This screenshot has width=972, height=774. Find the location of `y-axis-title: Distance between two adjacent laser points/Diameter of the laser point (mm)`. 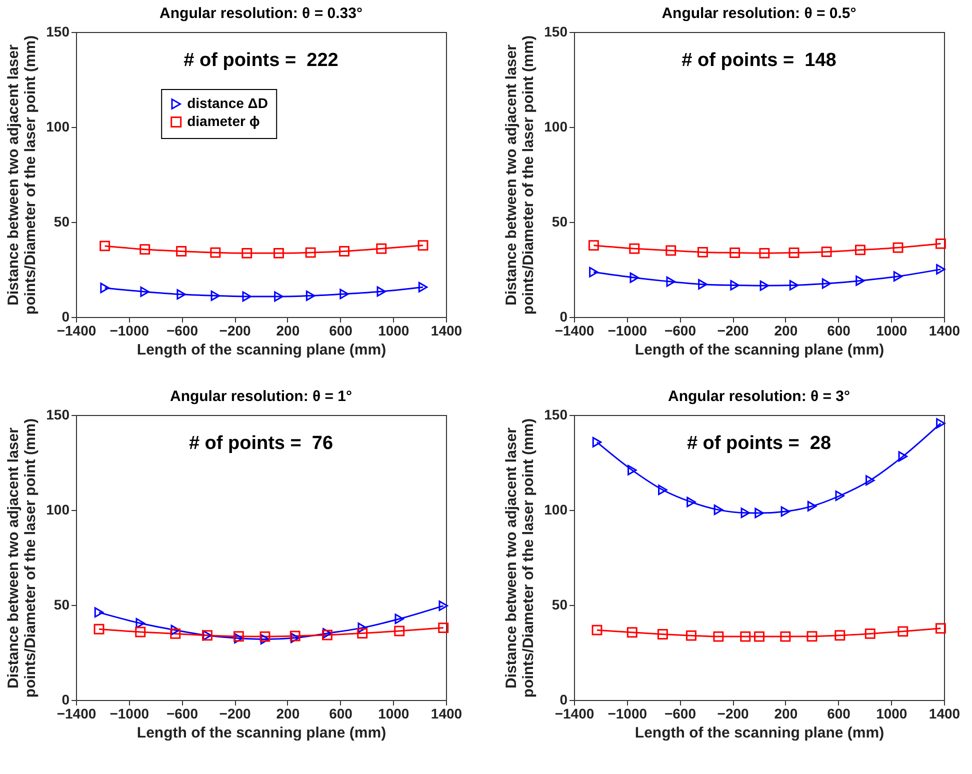

y-axis-title: Distance between two adjacent laser points/Diameter of the laser point (mm) is located at coordinates (22, 175).